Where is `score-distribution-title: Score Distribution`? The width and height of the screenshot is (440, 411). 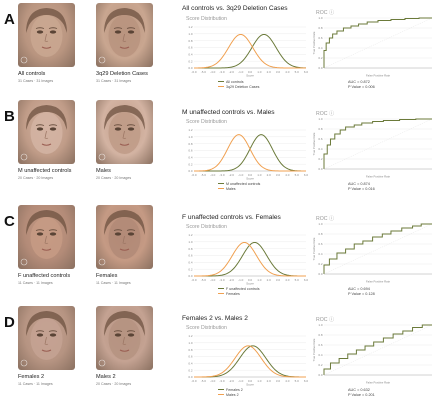 score-distribution-title: Score Distribution is located at coordinates (206, 19).